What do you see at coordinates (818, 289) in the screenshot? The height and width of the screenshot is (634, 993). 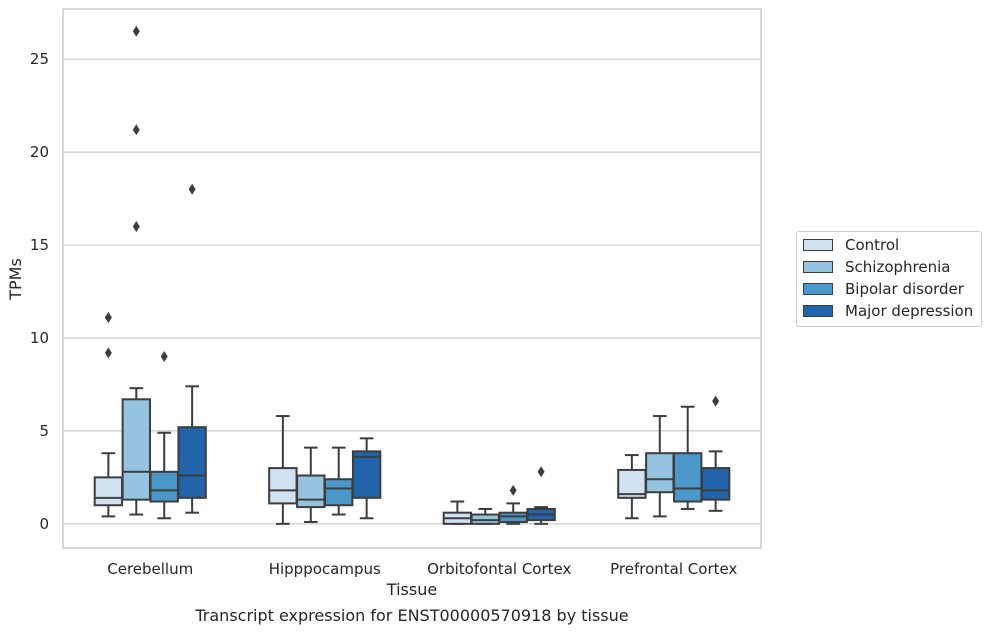 I see `legend-swatch-bipolar-disorder` at bounding box center [818, 289].